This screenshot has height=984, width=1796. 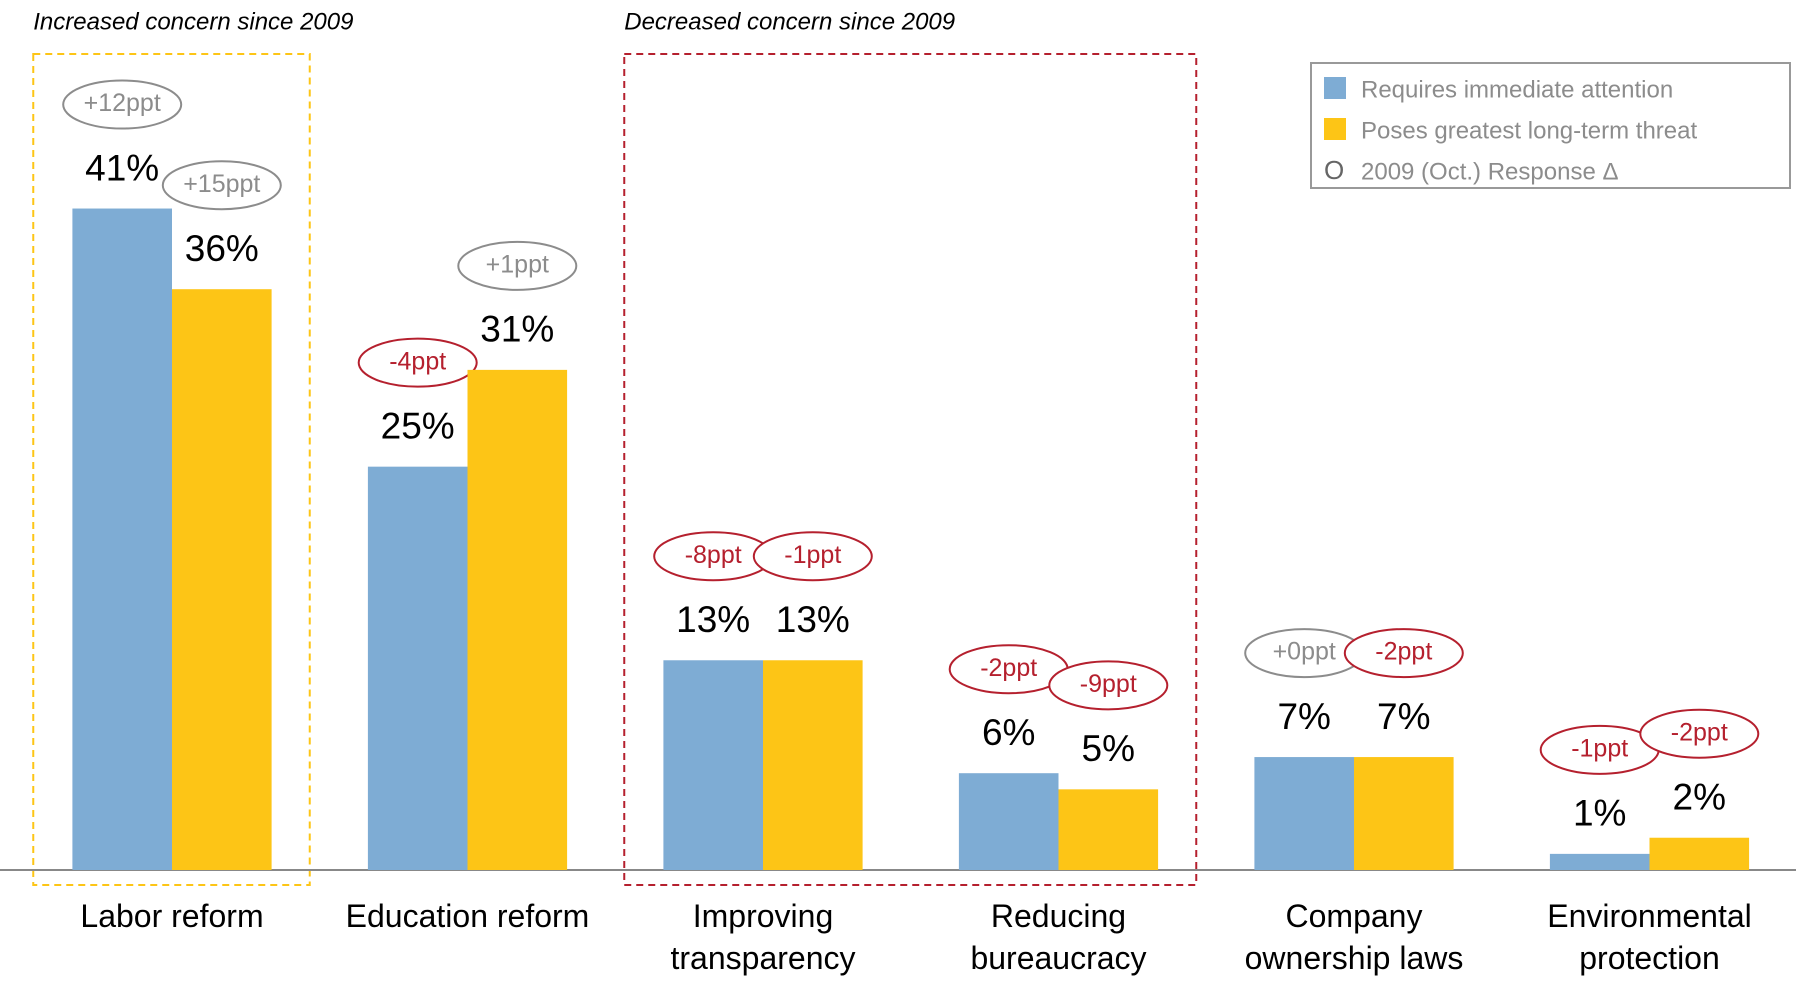 I want to click on legend-box, so click(x=1550, y=125).